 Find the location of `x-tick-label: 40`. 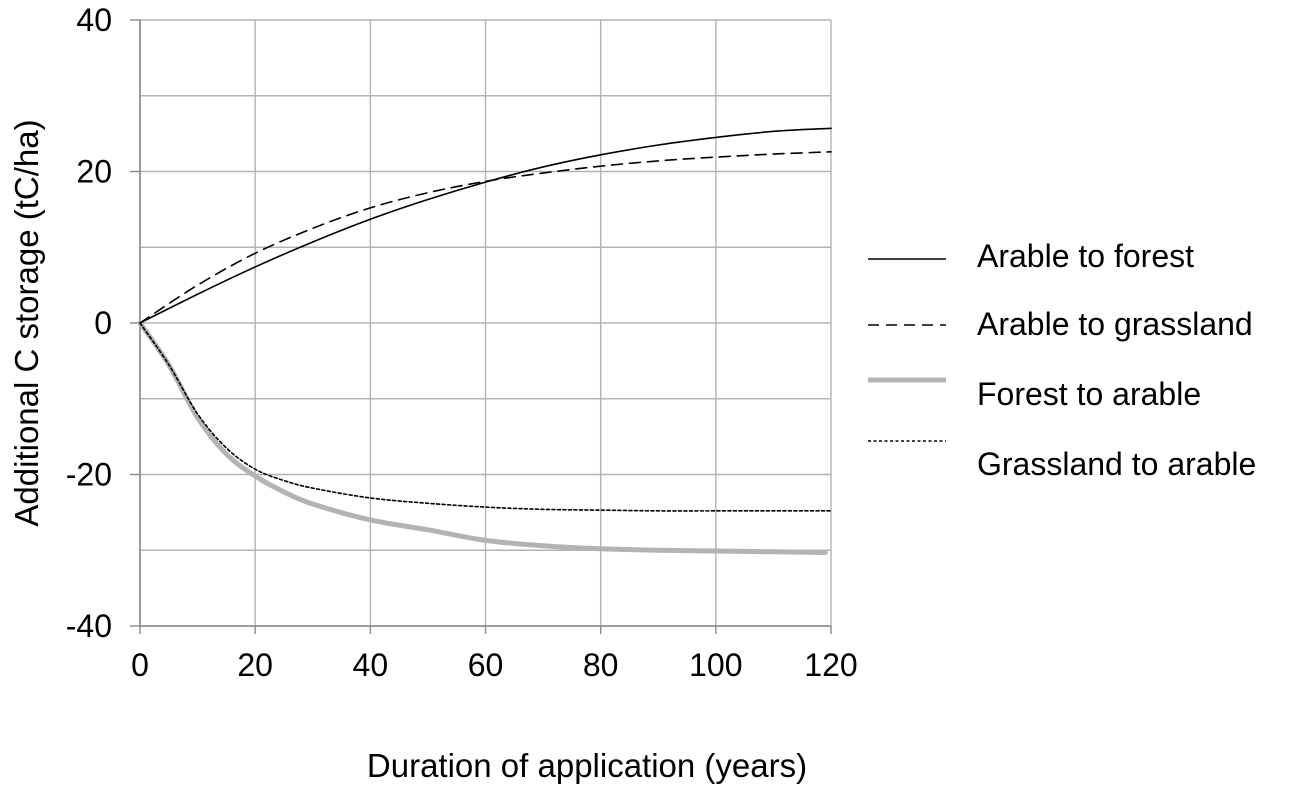

x-tick-label: 40 is located at coordinates (371, 665).